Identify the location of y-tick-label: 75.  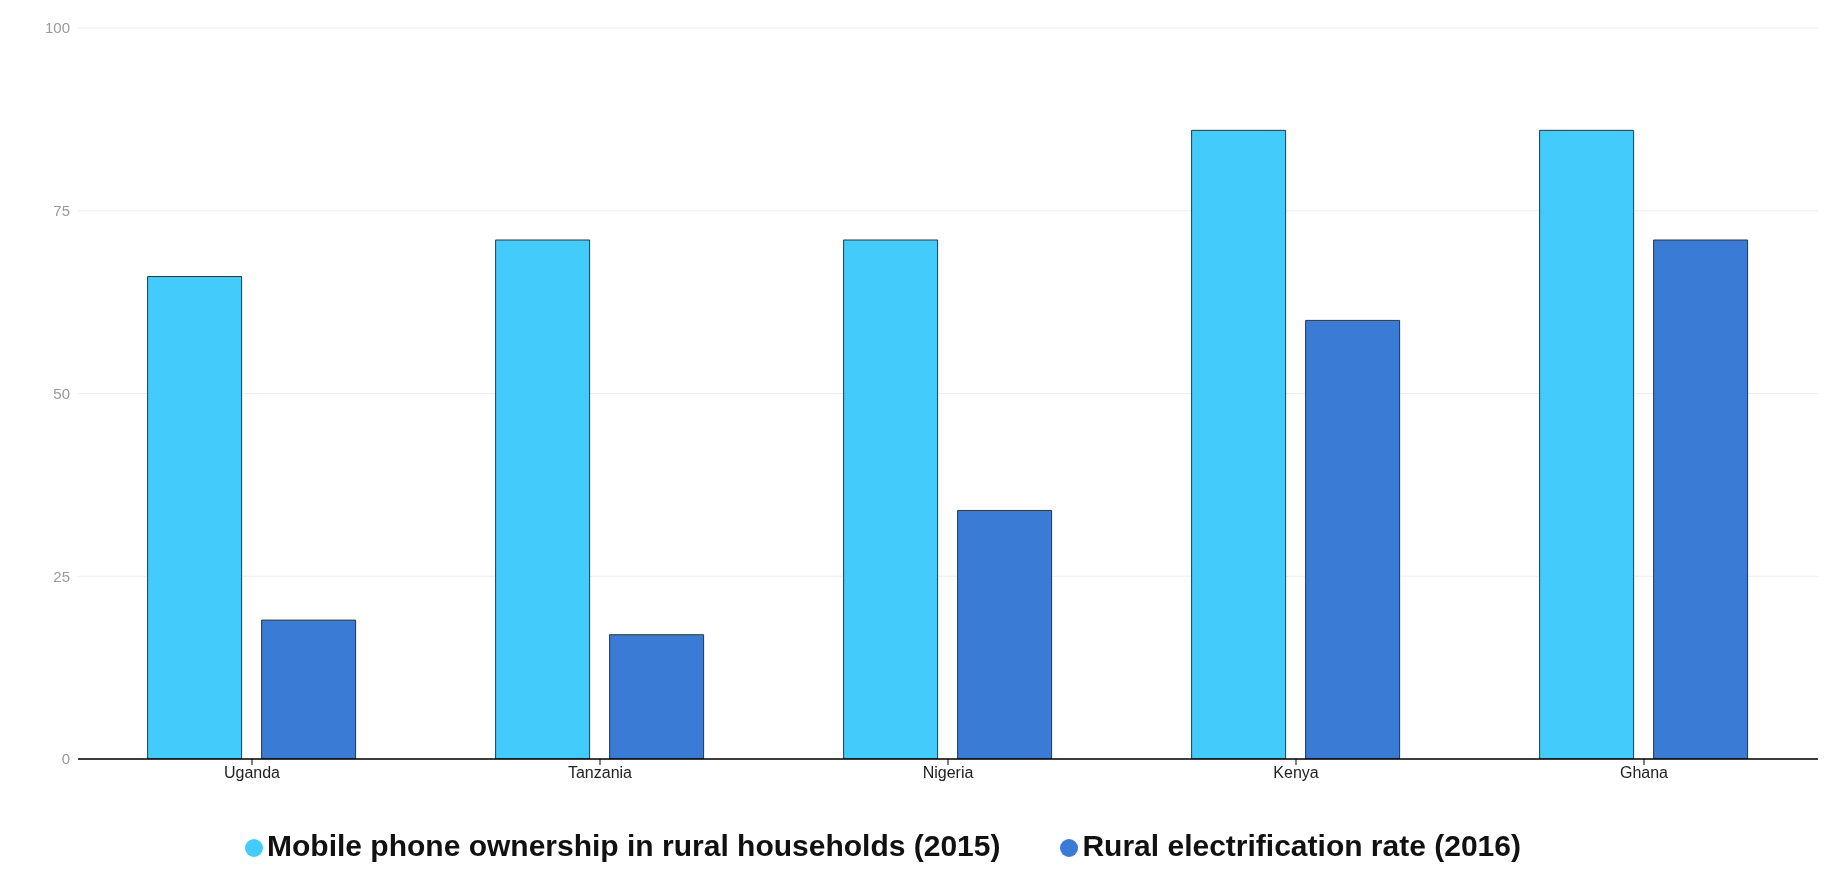
(61, 211).